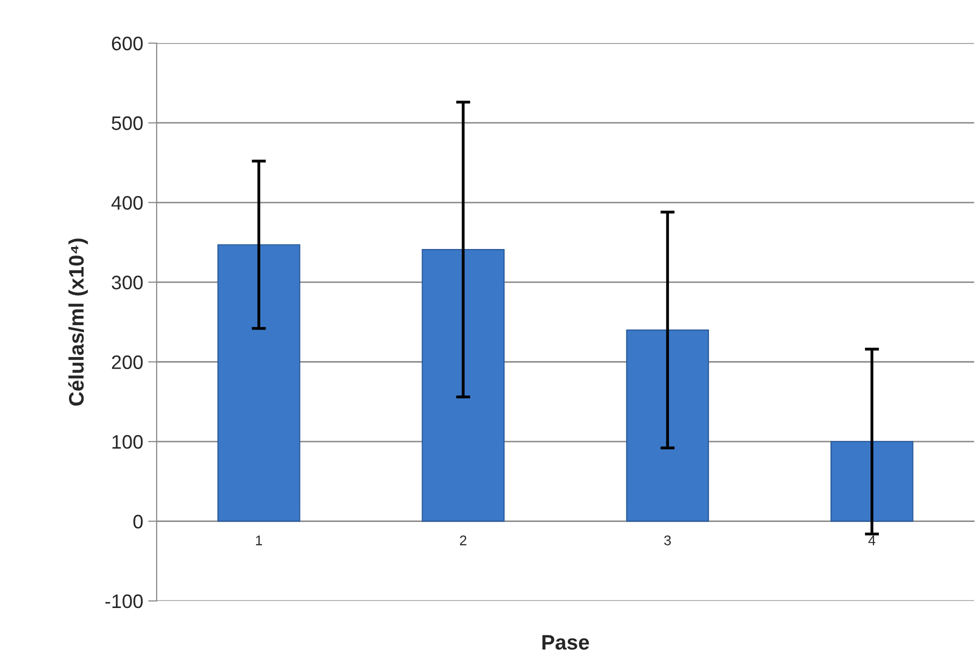  I want to click on x-tick-label: 4, so click(872, 541).